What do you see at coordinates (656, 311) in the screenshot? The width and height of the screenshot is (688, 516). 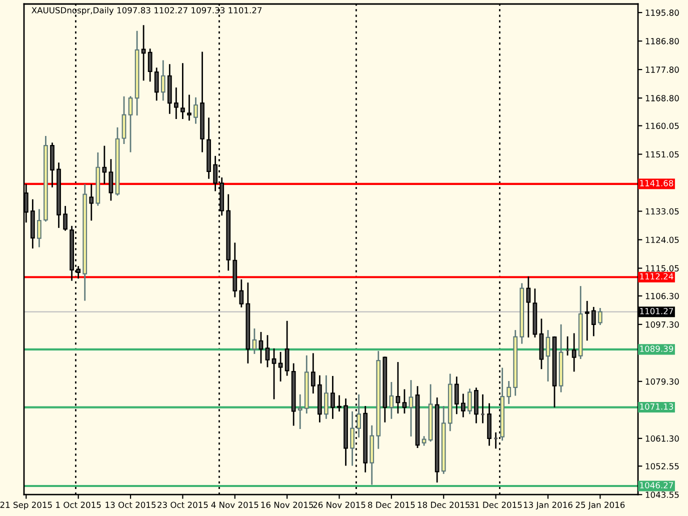 I see `ref-line-label: 1101.27` at bounding box center [656, 311].